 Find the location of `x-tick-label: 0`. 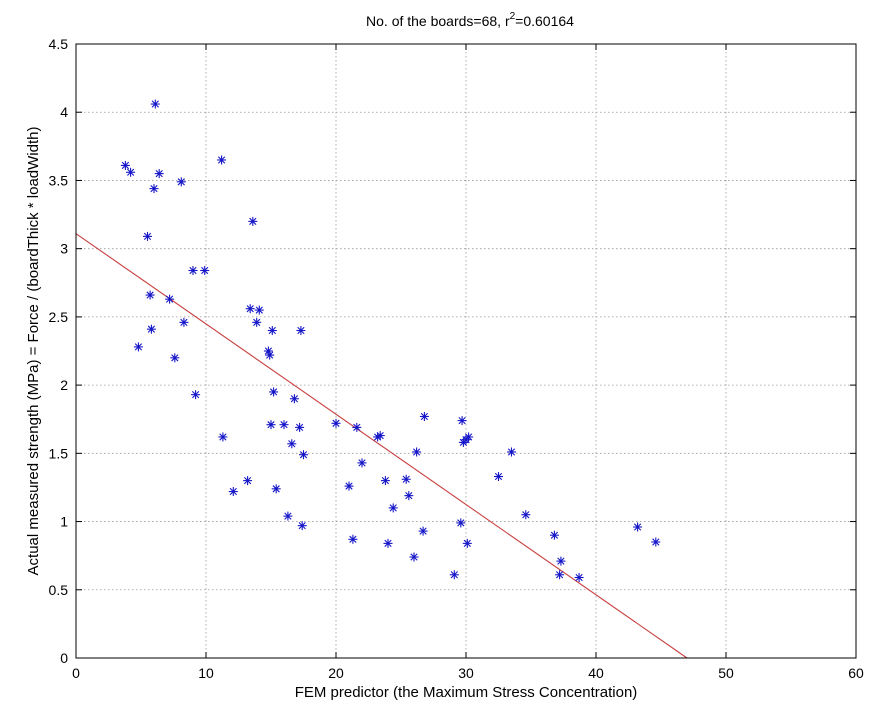

x-tick-label: 0 is located at coordinates (76, 673).